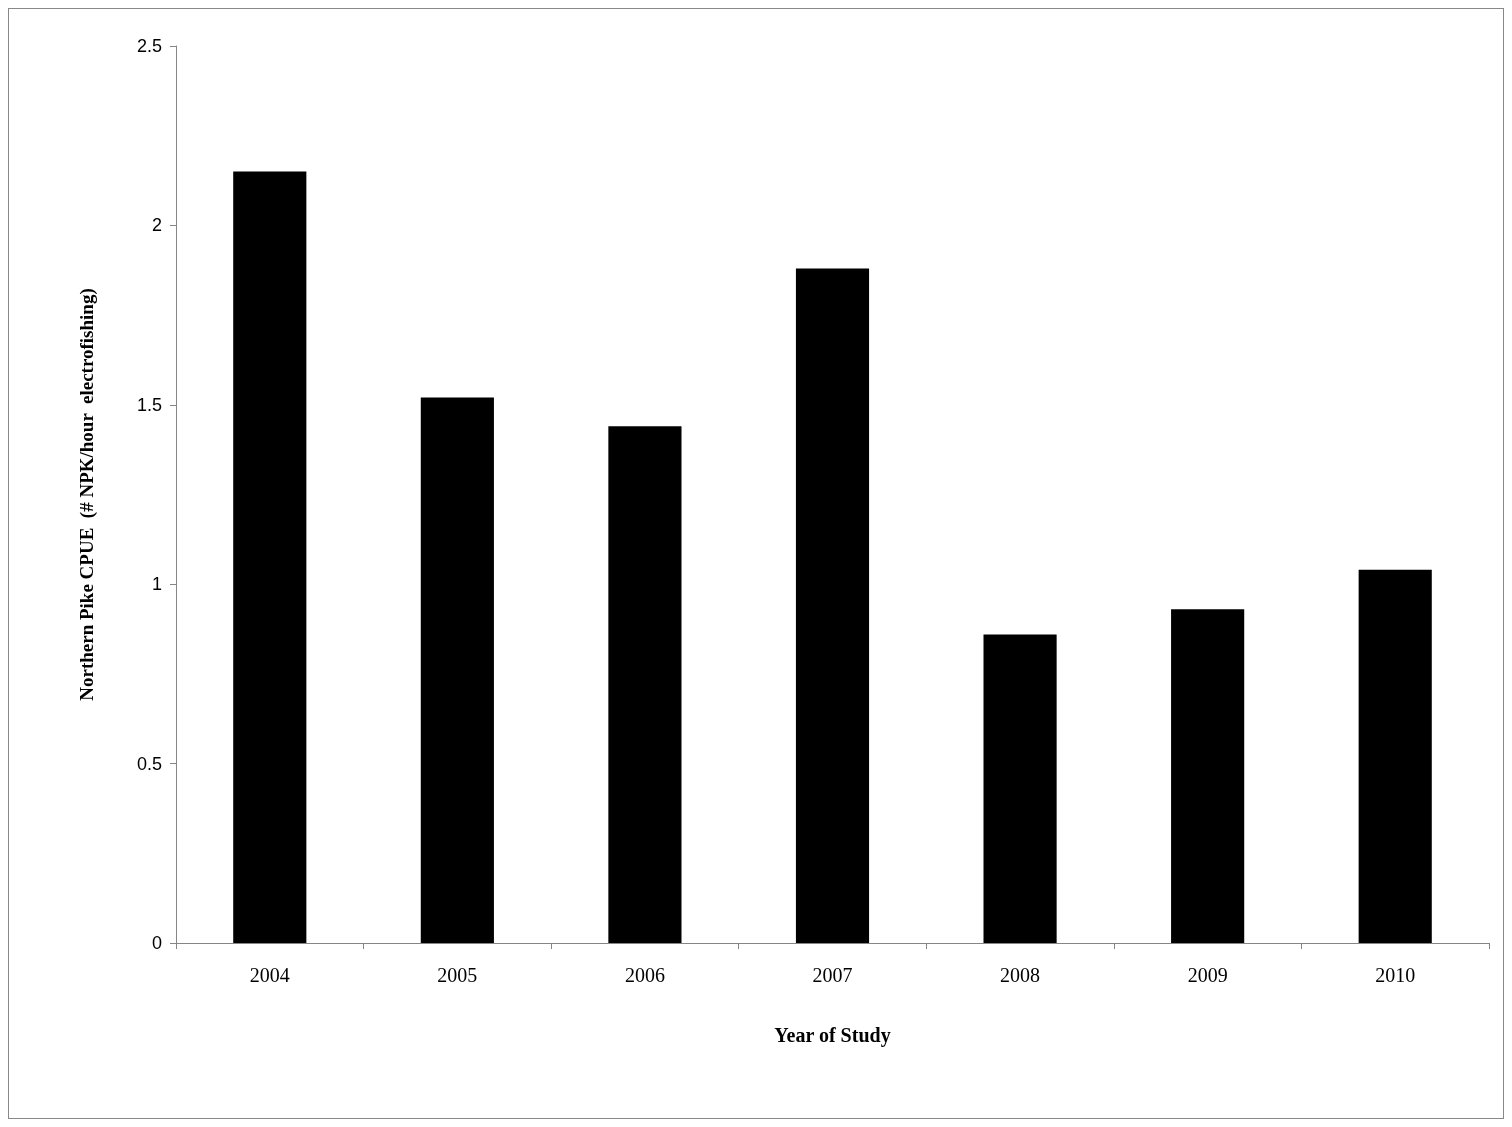 This screenshot has height=1127, width=1512. Describe the element at coordinates (644, 975) in the screenshot. I see `x-tick-label: 2006` at that location.